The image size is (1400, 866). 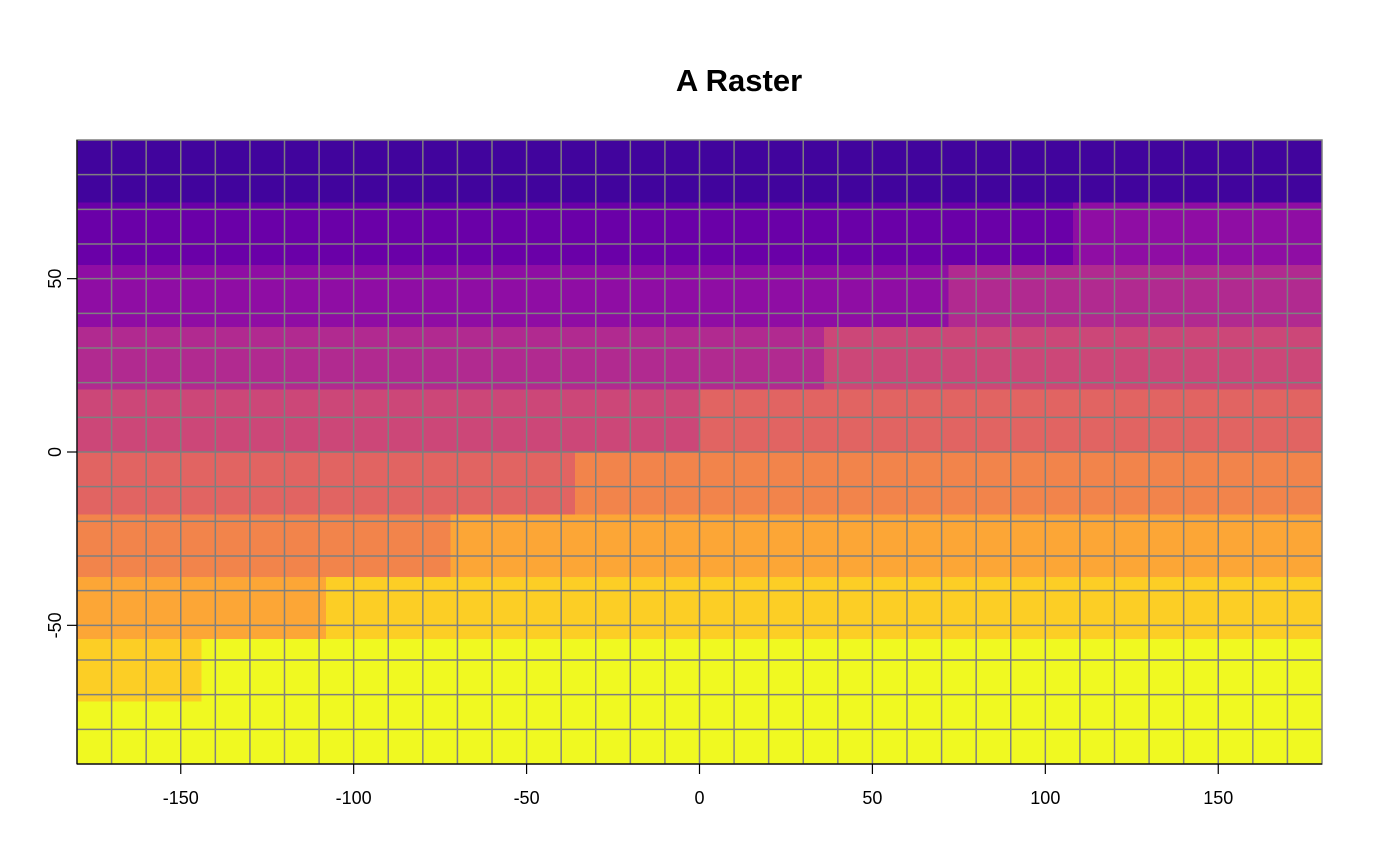 What do you see at coordinates (181, 798) in the screenshot?
I see `x-tick-label: -150` at bounding box center [181, 798].